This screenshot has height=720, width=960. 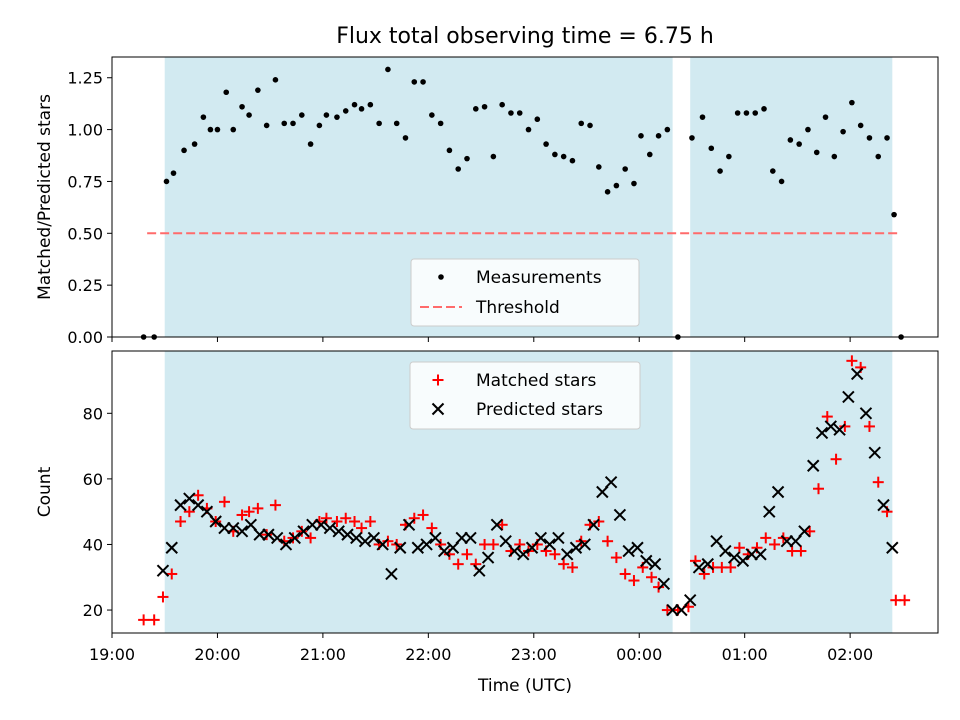 What do you see at coordinates (525, 36) in the screenshot?
I see `figure-title: Flux total observing time = 6.75 h` at bounding box center [525, 36].